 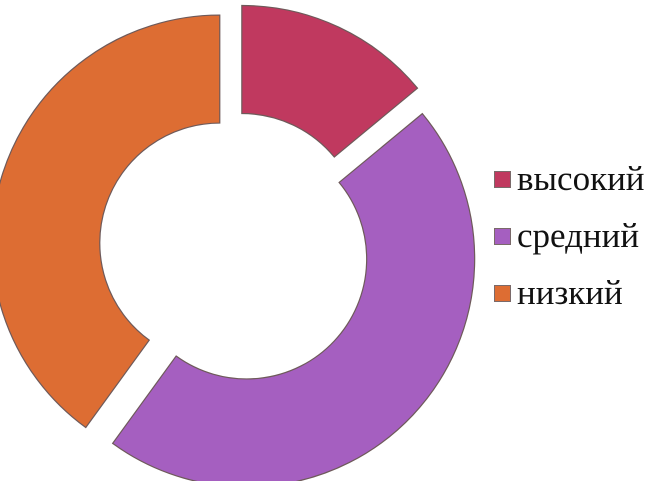 What do you see at coordinates (330, 81) in the screenshot?
I see `doughnut-slice-high` at bounding box center [330, 81].